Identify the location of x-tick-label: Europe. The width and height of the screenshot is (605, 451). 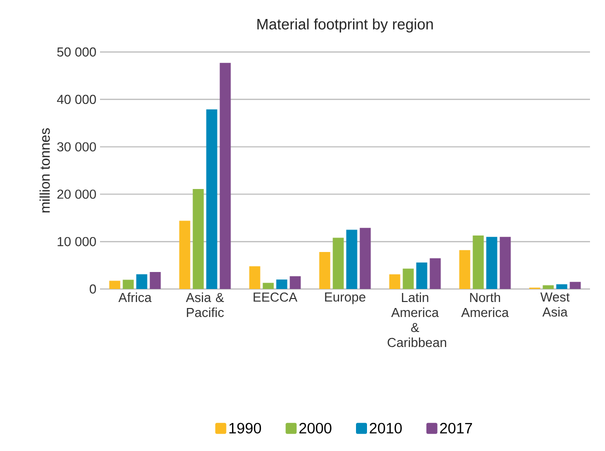
(345, 298).